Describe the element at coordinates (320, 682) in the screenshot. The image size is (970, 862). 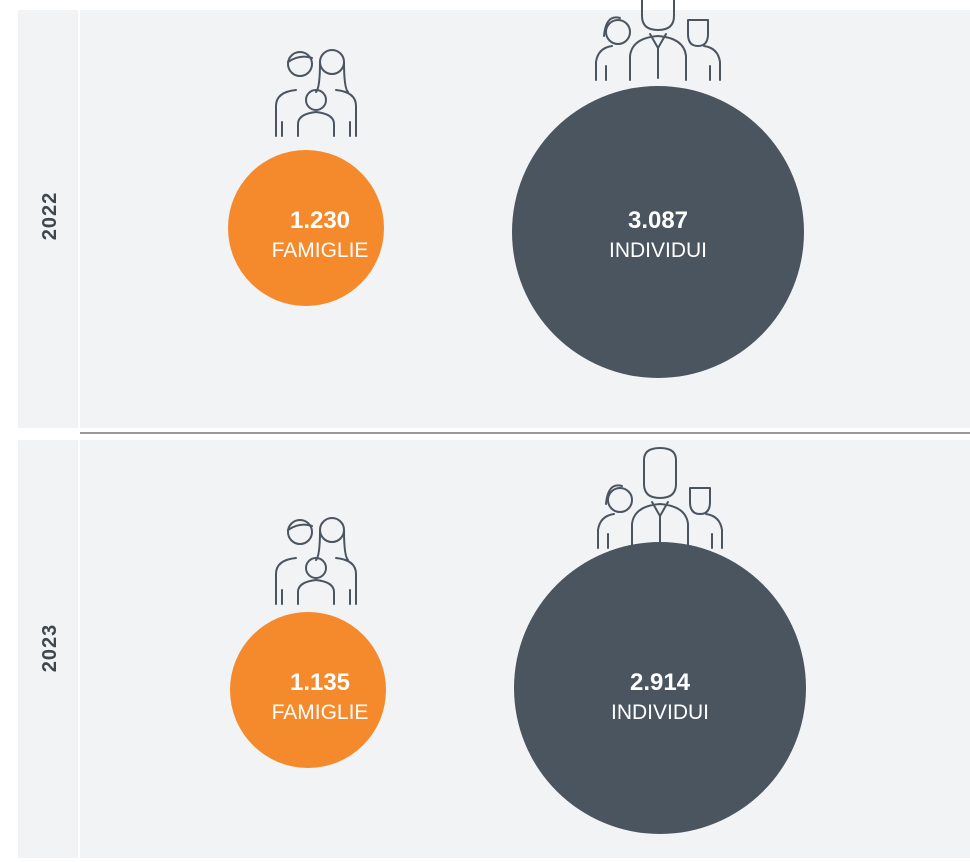
I see `value: 1.135` at that location.